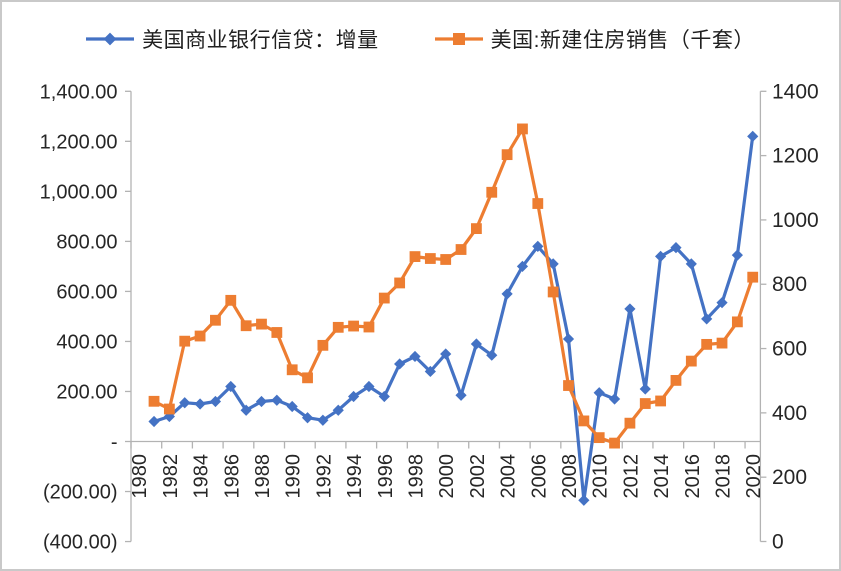 This screenshot has height=571, width=841. What do you see at coordinates (795, 156) in the screenshot?
I see `right-axis-tick-label: 1200` at bounding box center [795, 156].